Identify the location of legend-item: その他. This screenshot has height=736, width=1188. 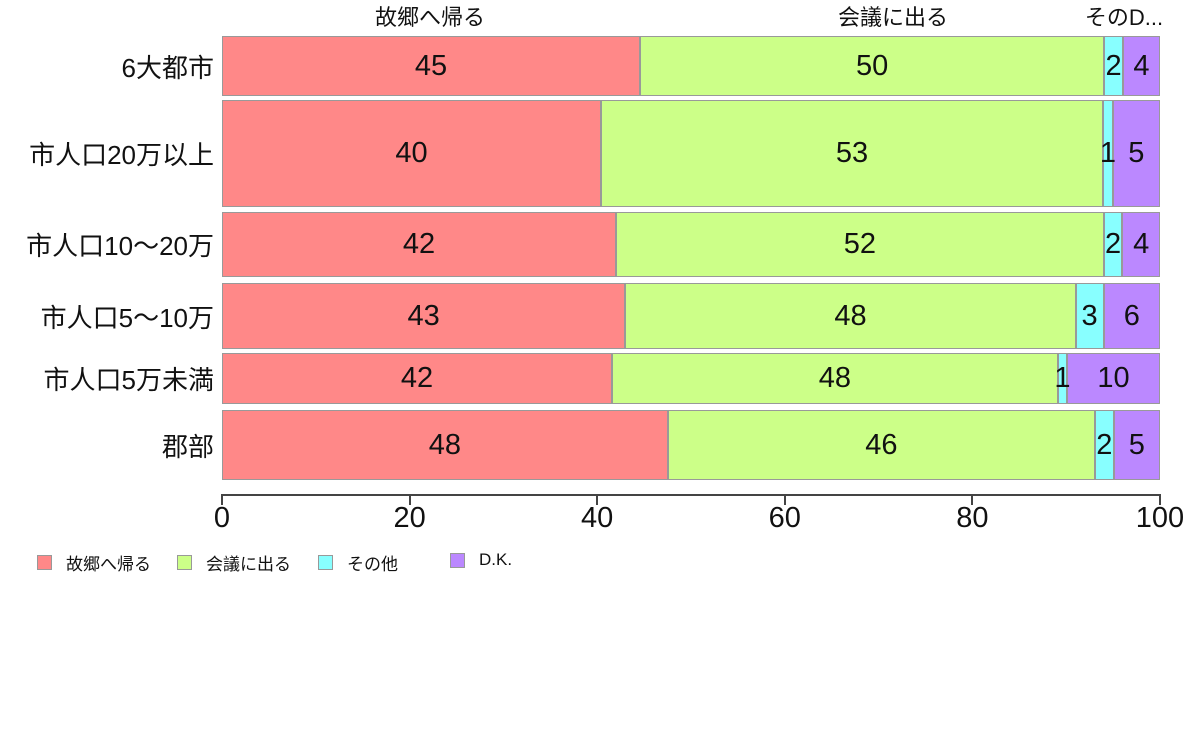
(358, 562).